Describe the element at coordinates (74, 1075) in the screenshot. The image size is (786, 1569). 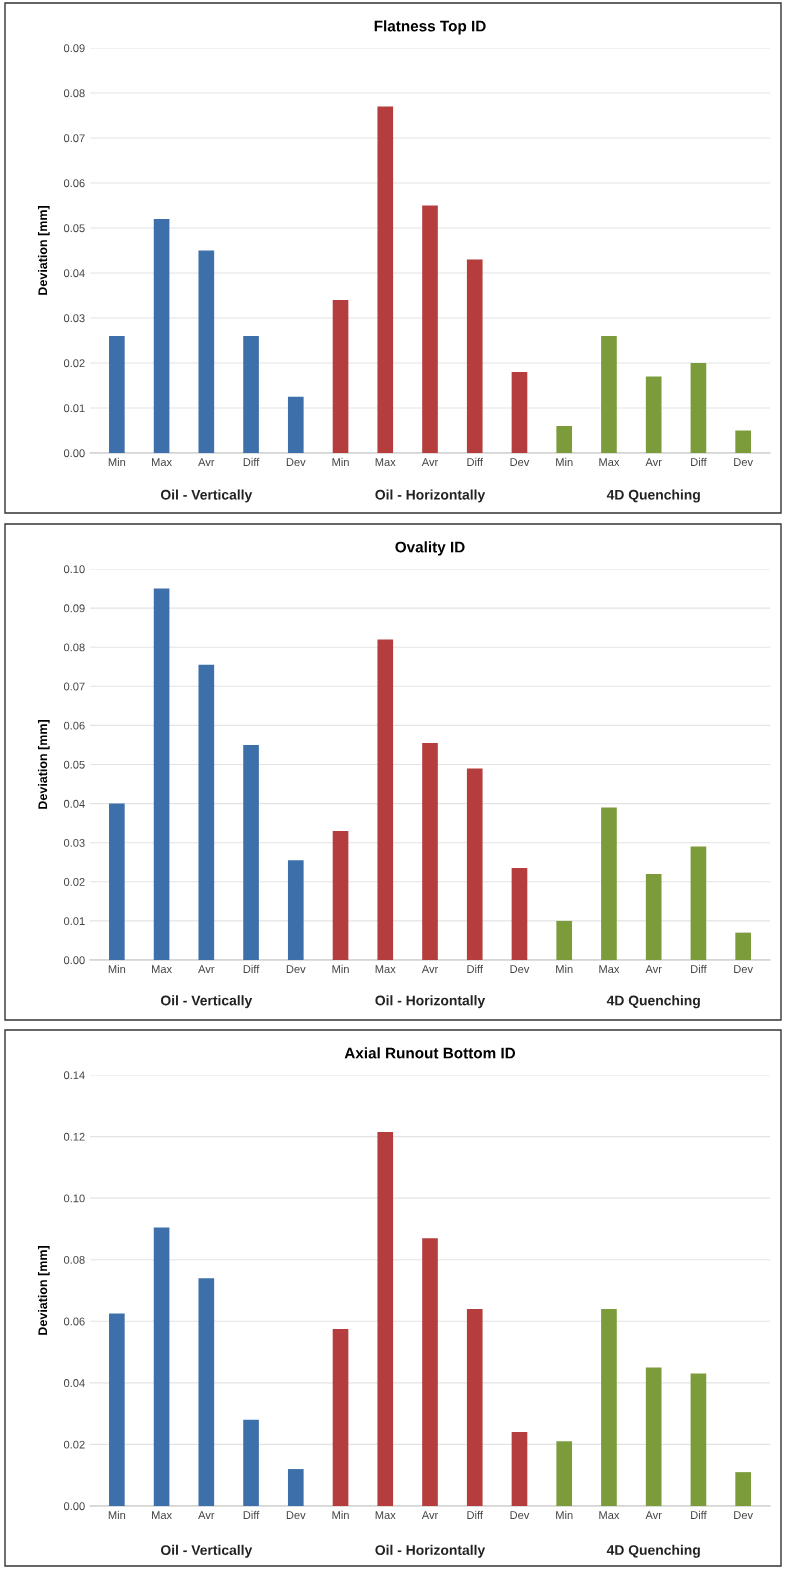
I see `y-tick-label: 0.14` at that location.